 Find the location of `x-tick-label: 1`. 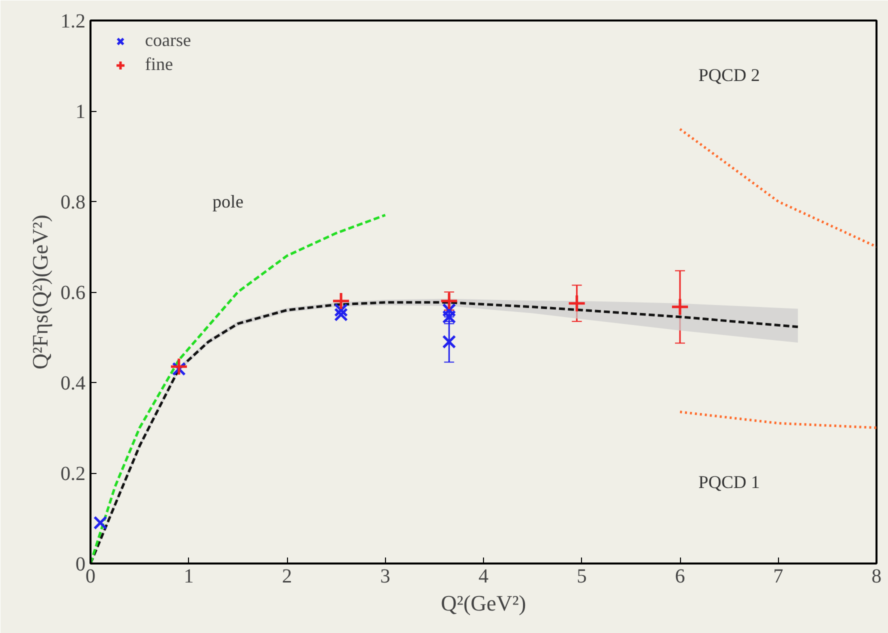

x-tick-label: 1 is located at coordinates (189, 577).